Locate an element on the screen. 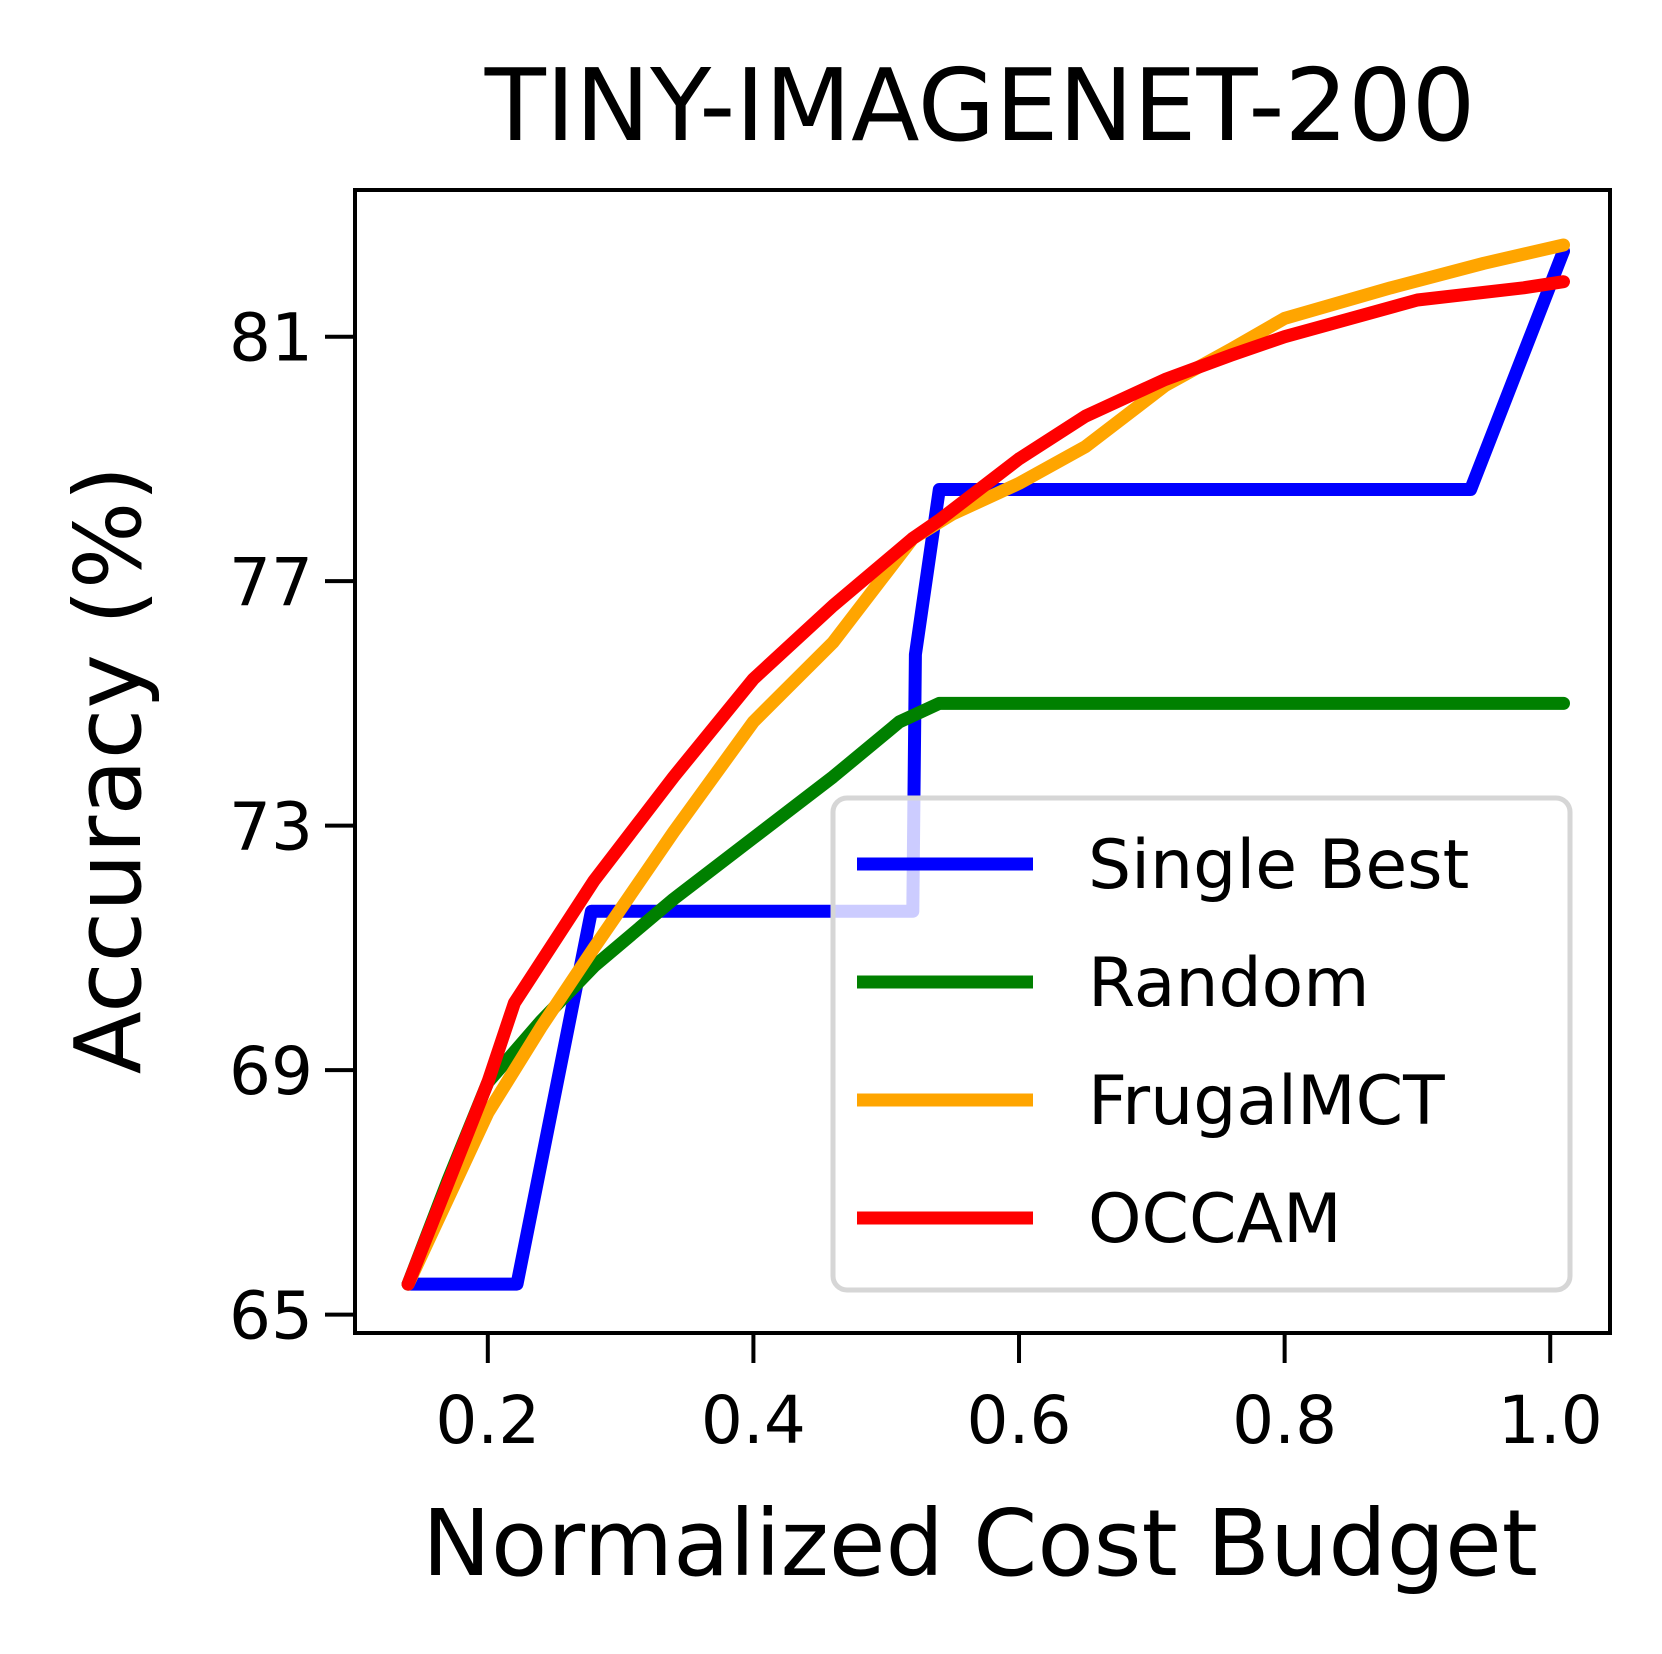 This screenshot has height=1654, width=1662. x-axis-label: Normalized Cost Budget is located at coordinates (980, 1543).